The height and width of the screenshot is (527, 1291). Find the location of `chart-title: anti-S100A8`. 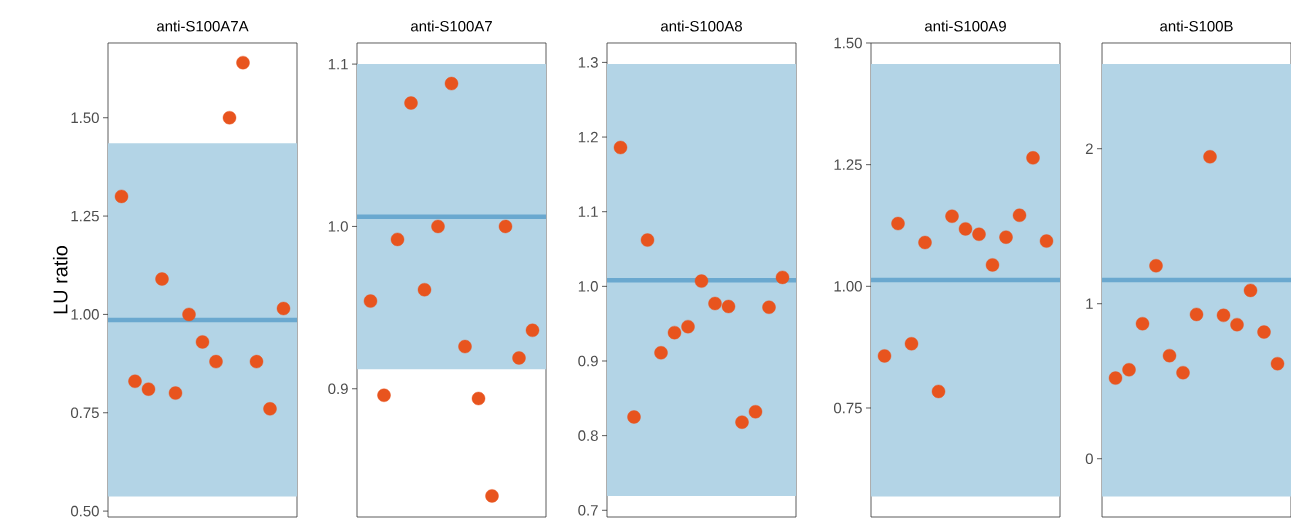

chart-title: anti-S100A8 is located at coordinates (701, 26).